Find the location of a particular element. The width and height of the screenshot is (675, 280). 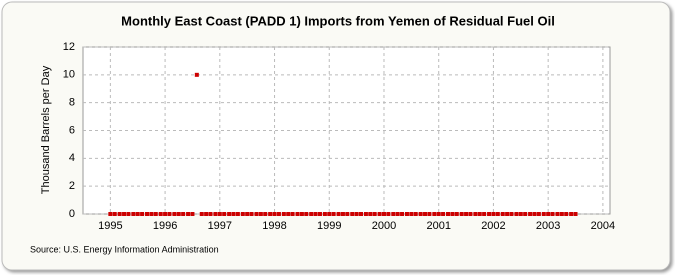

y-tick-label: 10 is located at coordinates (69, 75).